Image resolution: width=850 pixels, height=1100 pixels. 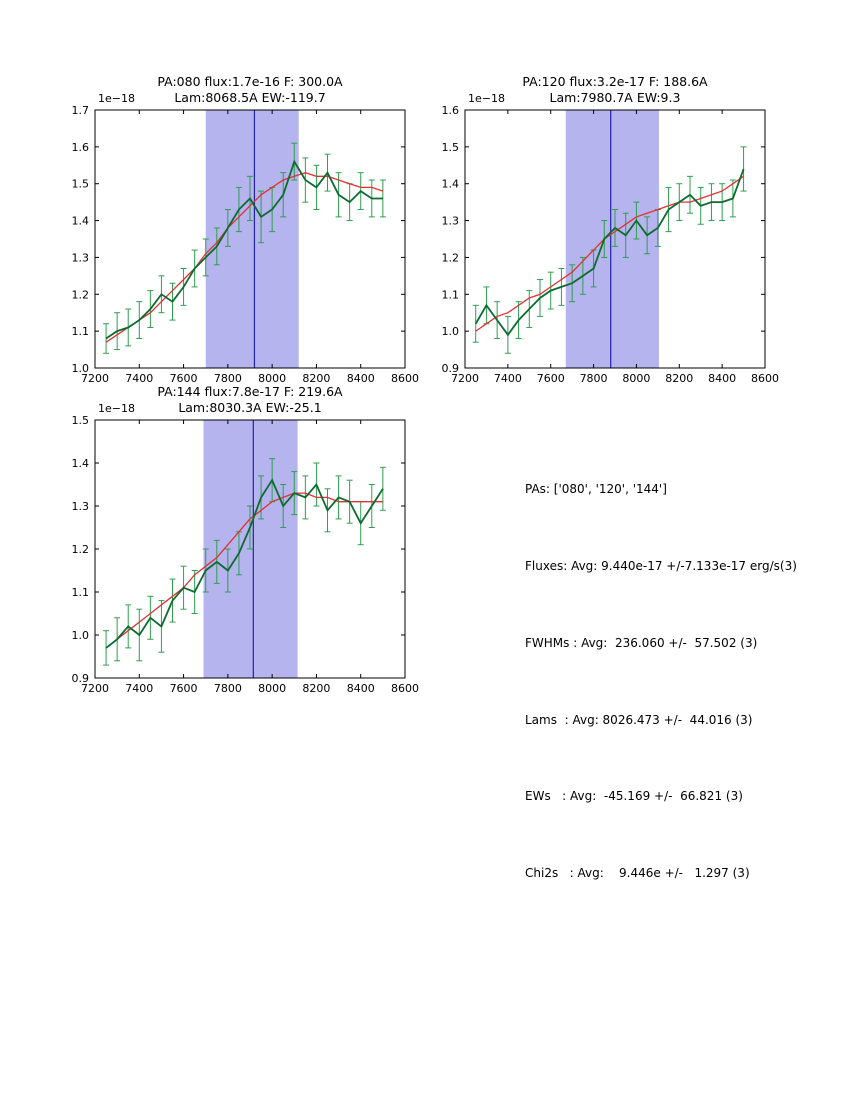 I want to click on stats-line-ews: EWs : Avg: -45.169 +/- 66.821 (3), so click(x=634, y=796).